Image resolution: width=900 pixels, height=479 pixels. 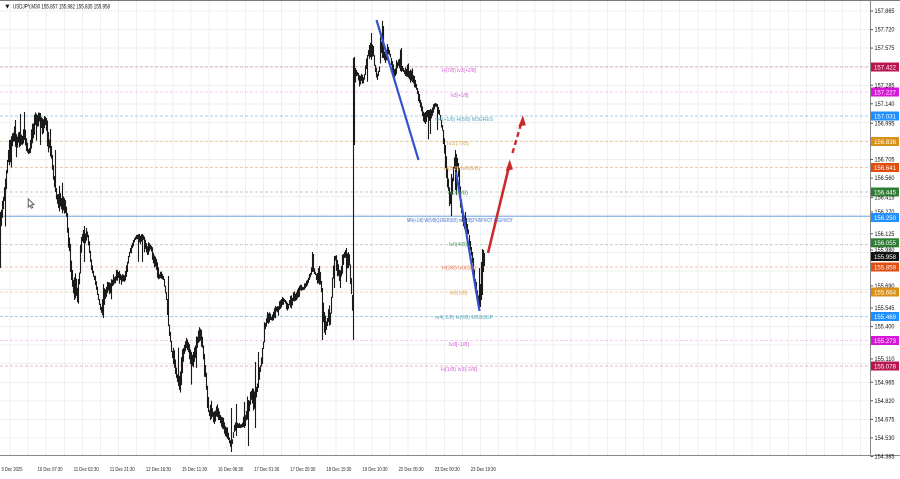 I want to click on svg-text: m4(+1/8) H(8/8) M3GRES, so click(x=464, y=120).